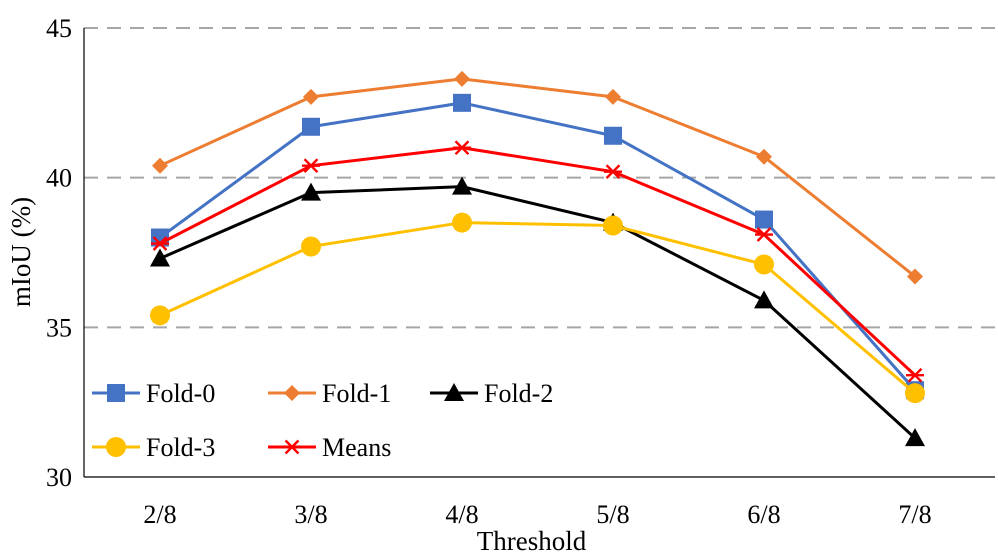 The height and width of the screenshot is (555, 998). I want to click on legend-item: Means, so click(329, 447).